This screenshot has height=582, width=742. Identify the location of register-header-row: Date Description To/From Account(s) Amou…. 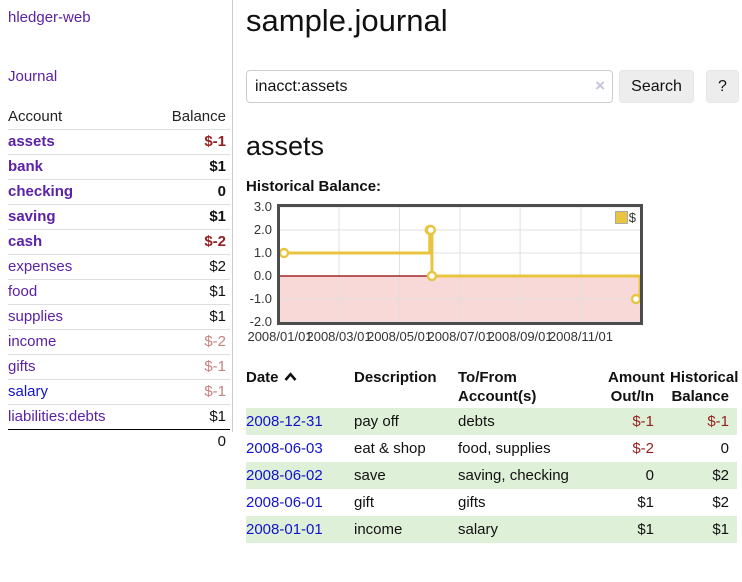
(492, 387).